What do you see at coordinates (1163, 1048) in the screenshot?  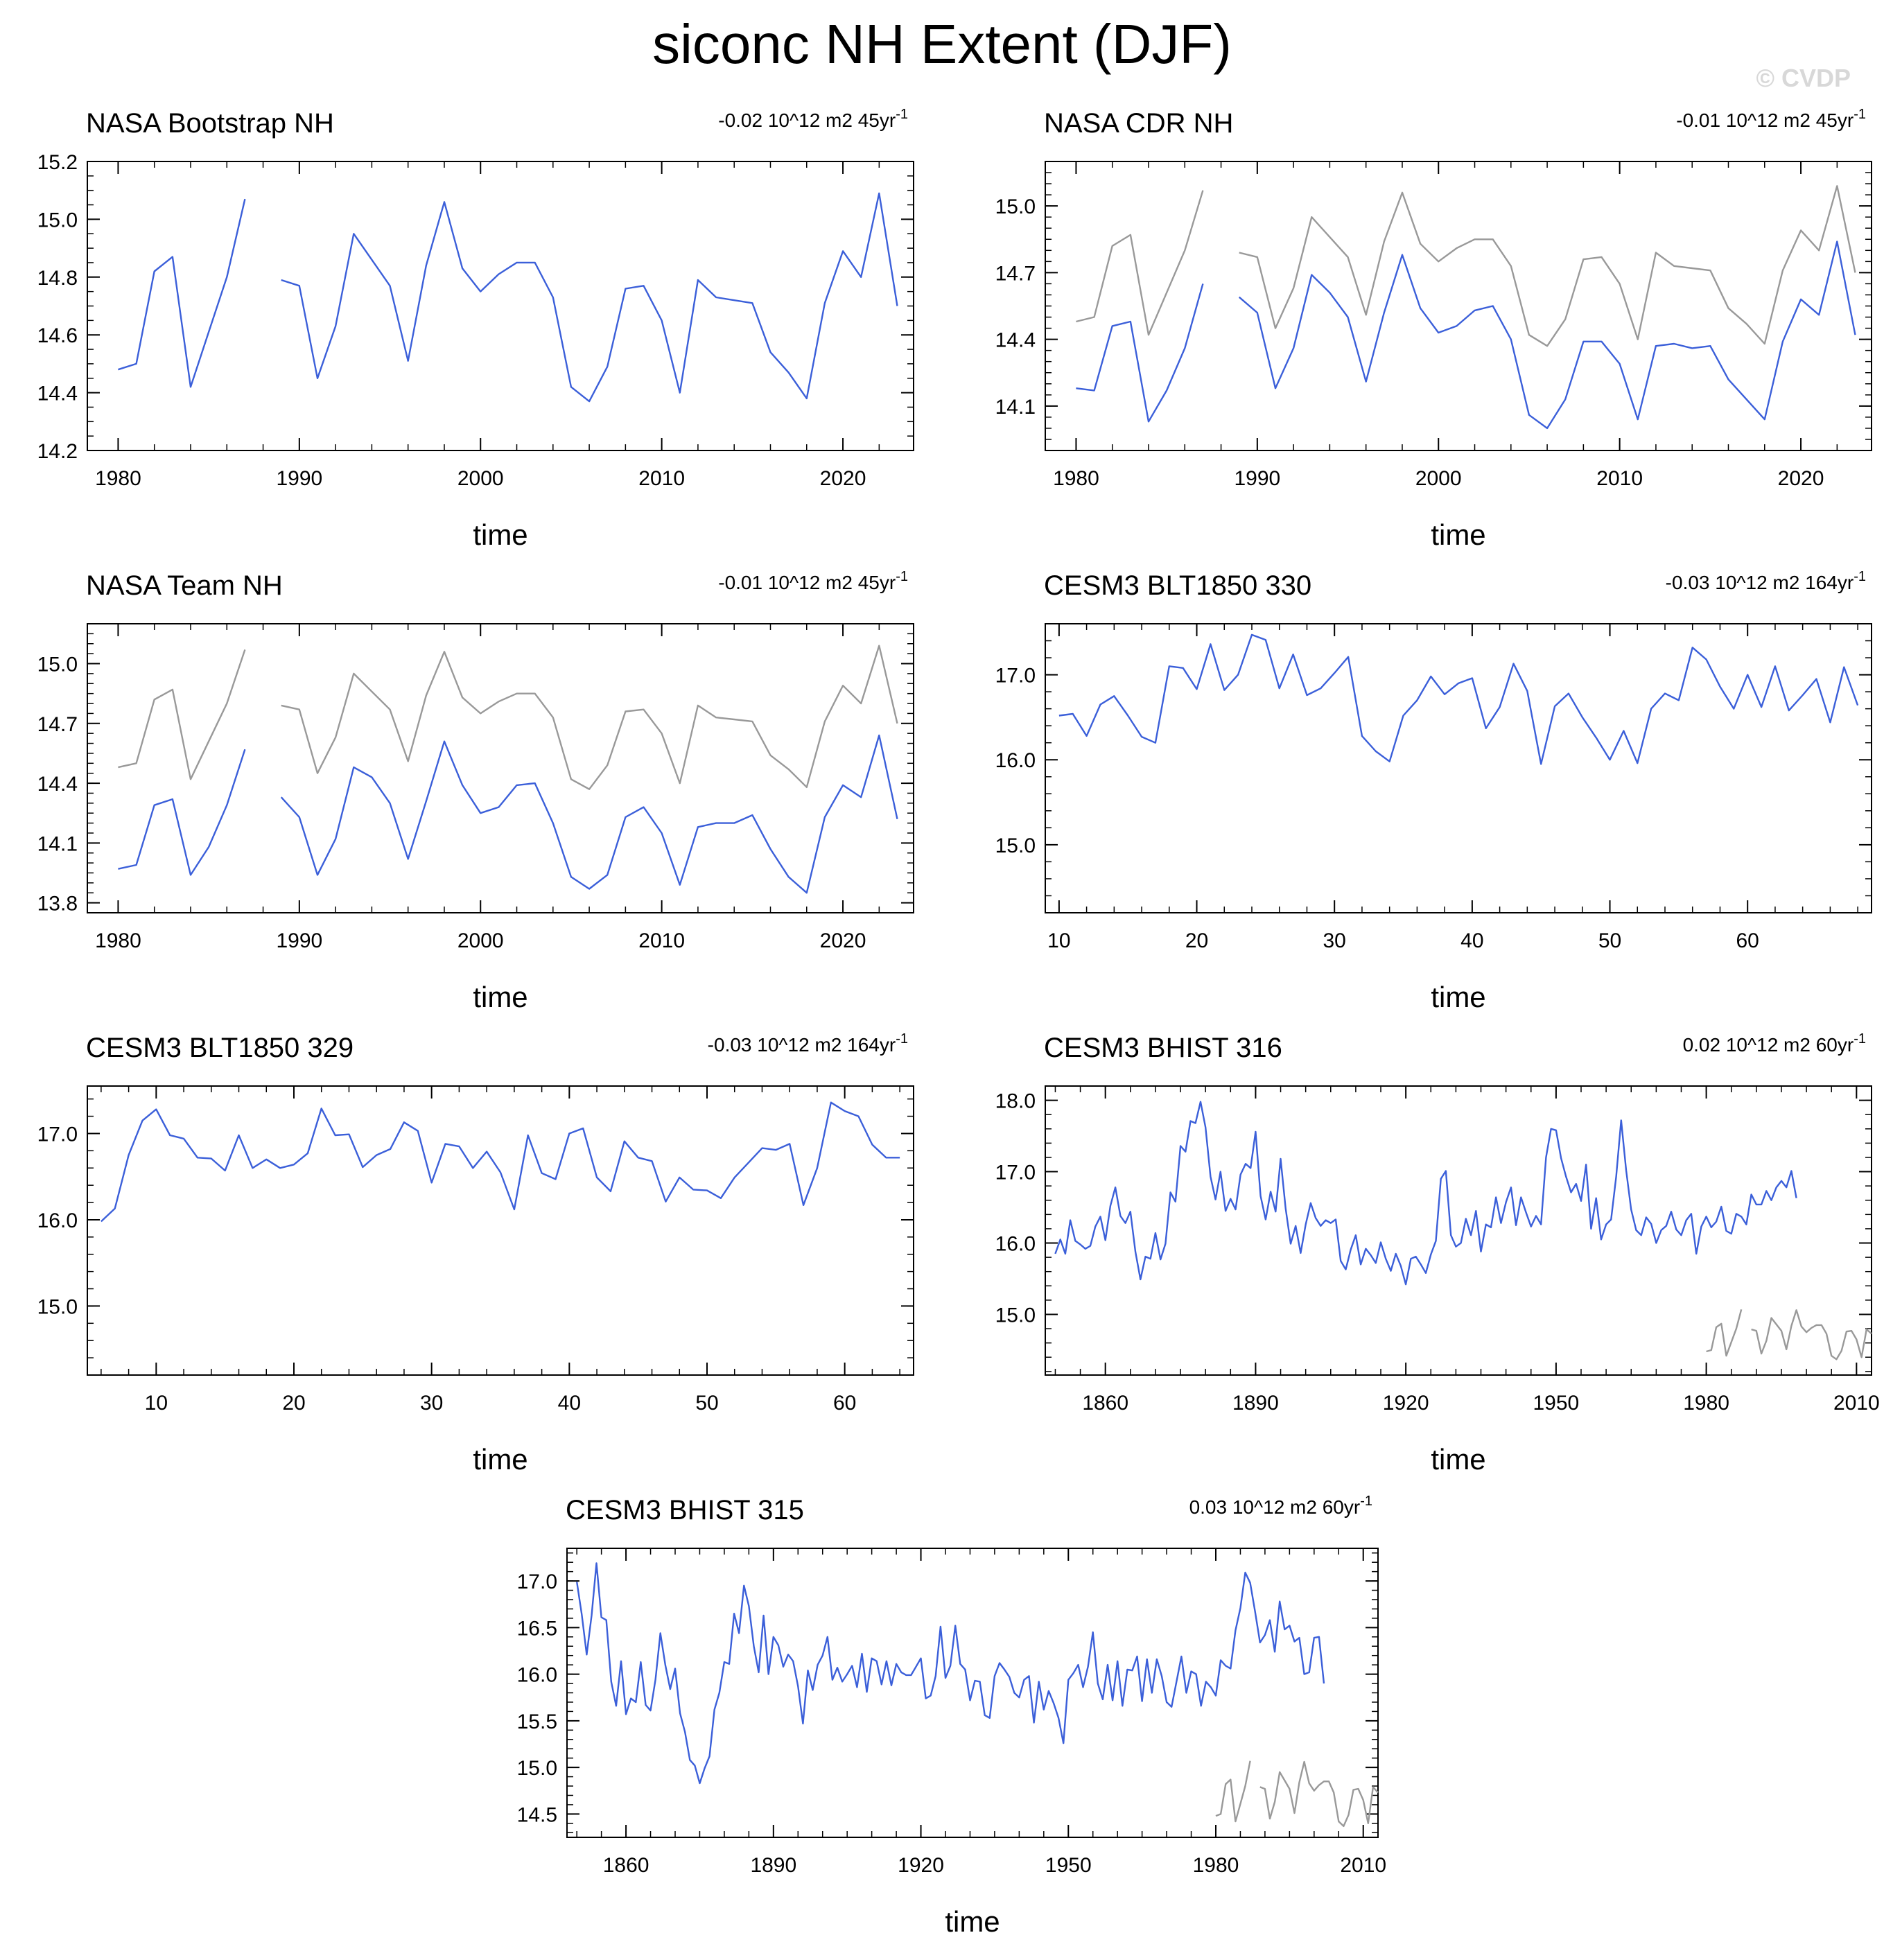 I see `panel-title: CESM3 BHIST 316` at bounding box center [1163, 1048].